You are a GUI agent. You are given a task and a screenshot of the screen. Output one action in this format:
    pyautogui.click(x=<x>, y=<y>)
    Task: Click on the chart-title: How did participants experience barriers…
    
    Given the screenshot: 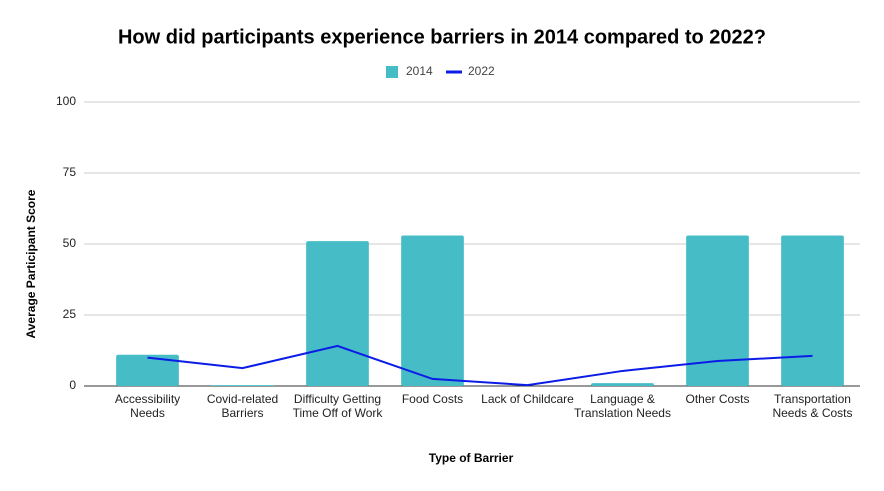 What is the action you would take?
    pyautogui.click(x=442, y=37)
    